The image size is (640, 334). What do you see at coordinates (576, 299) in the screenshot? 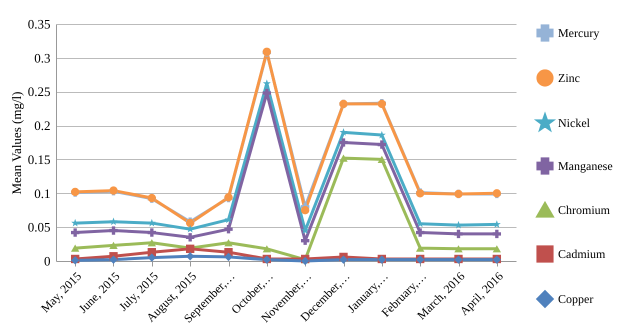
I see `legend-label: Copper` at bounding box center [576, 299].